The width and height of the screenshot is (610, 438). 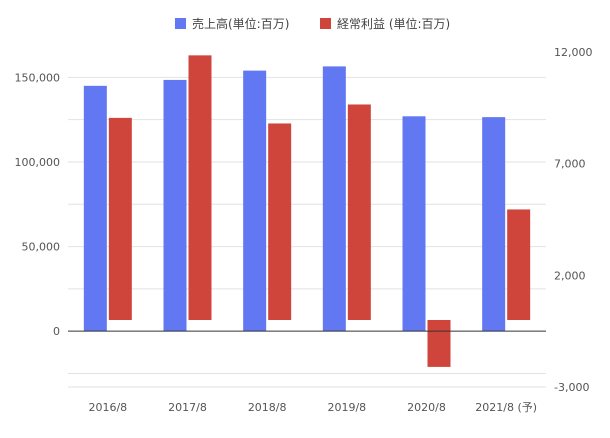 I want to click on right-tick-label: 7,000, so click(x=570, y=164).